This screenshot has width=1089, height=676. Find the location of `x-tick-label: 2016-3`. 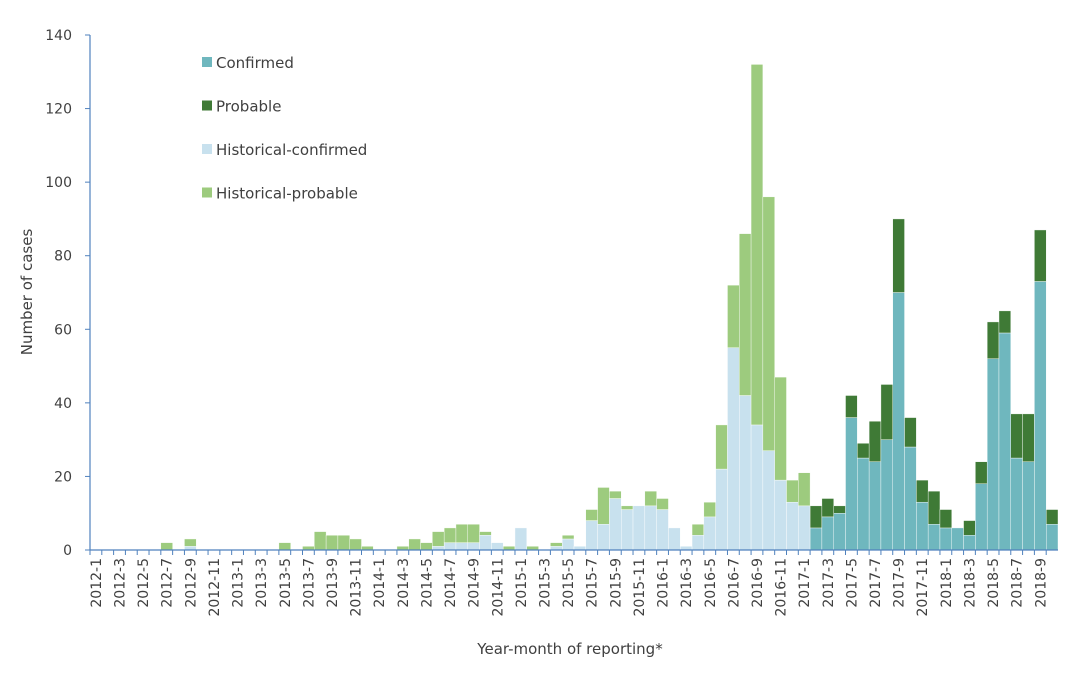

x-tick-label: 2016-3 is located at coordinates (687, 583).